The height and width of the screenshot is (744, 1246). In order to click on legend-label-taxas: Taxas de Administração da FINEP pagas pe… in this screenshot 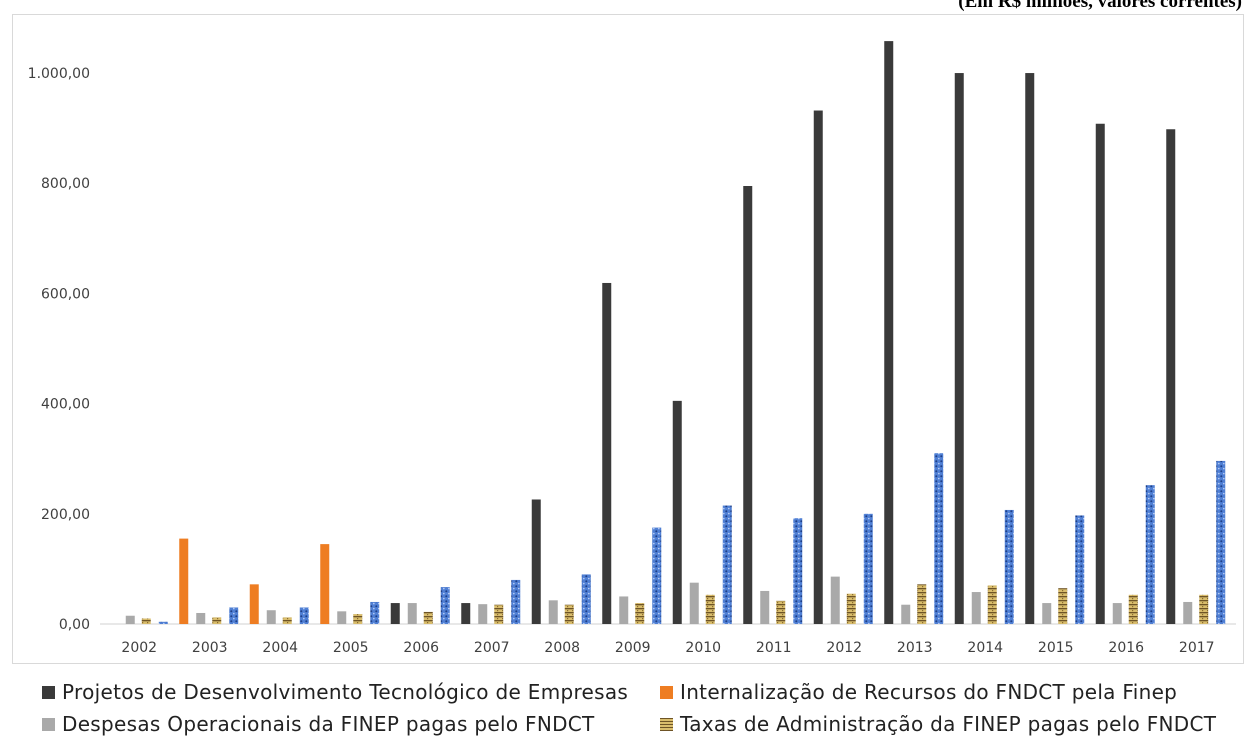, I will do `click(948, 724)`.